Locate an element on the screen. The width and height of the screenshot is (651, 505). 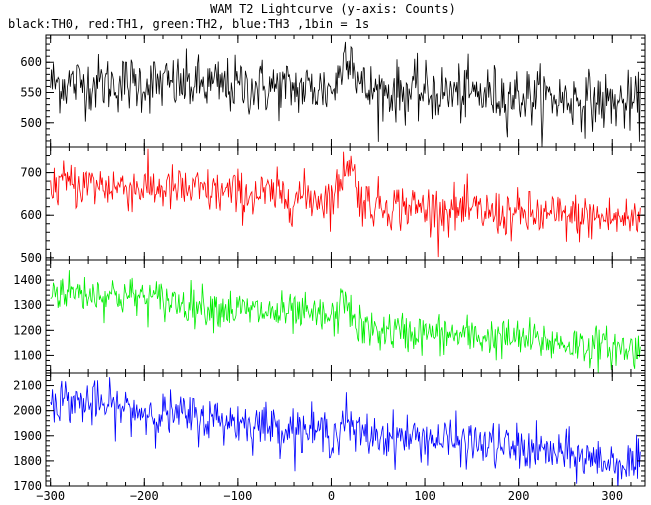
y-tick-label: 550 is located at coordinates (31, 93).